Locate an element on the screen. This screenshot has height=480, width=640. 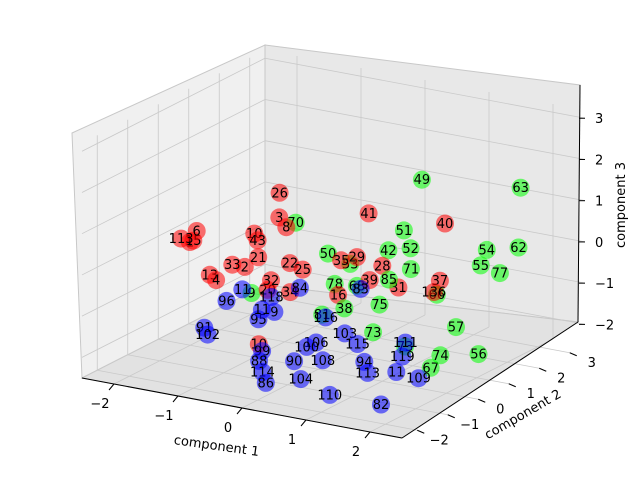
scatter-point: 83 is located at coordinates (360, 288).